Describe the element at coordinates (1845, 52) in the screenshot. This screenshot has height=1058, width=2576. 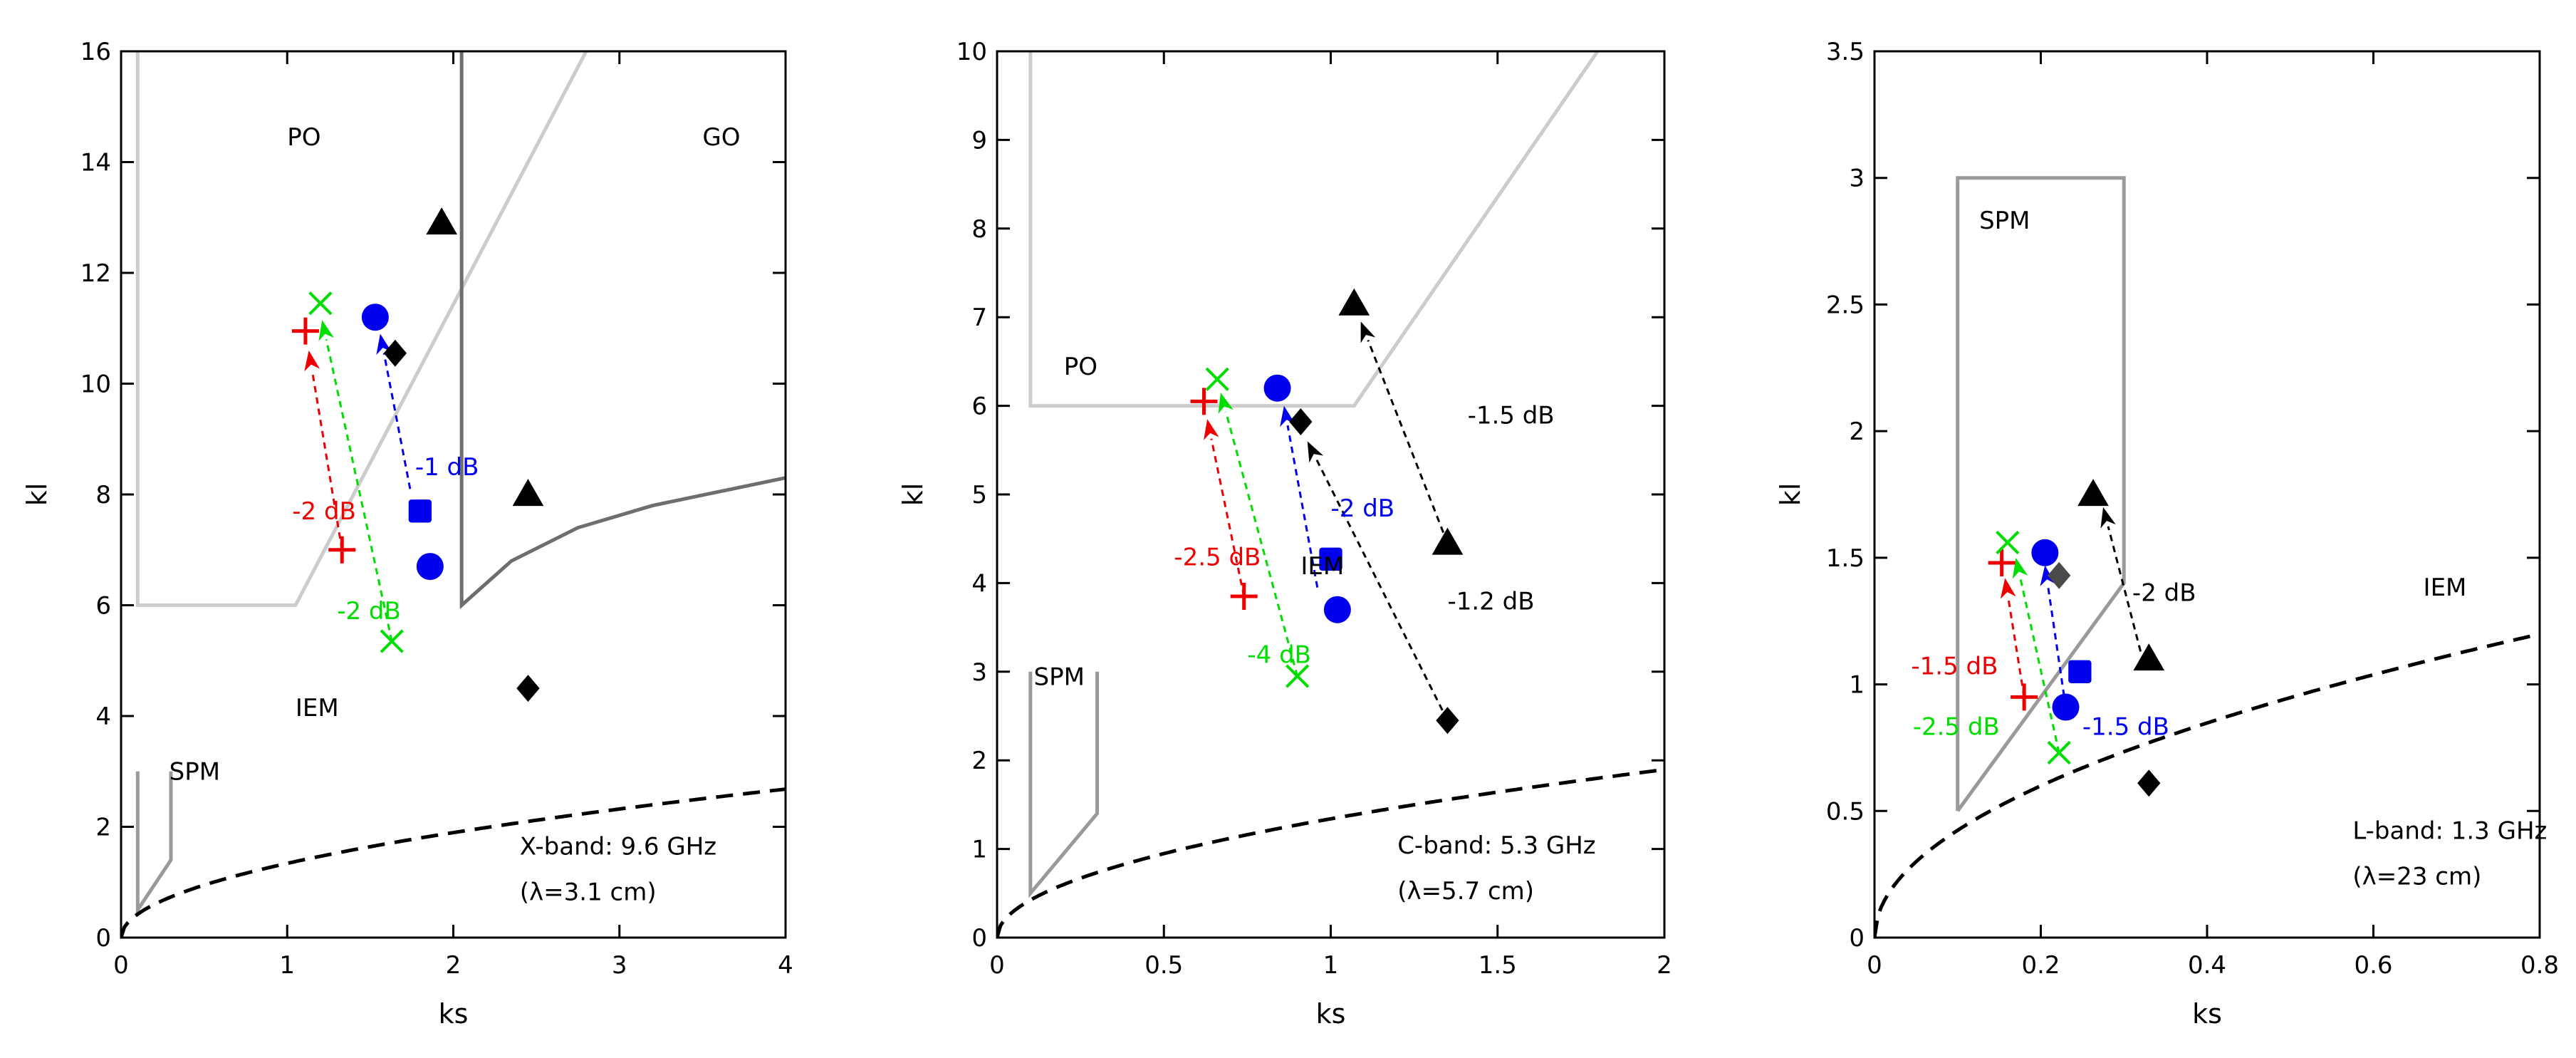
I see `y-tick-label: 3.5` at that location.